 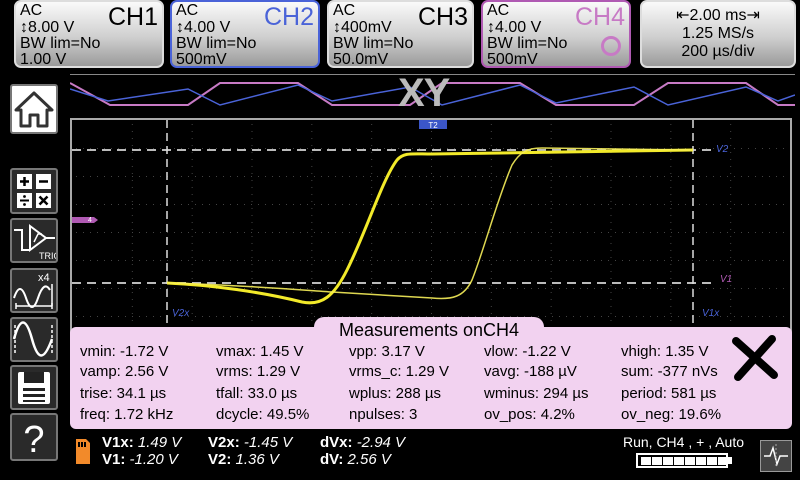 What do you see at coordinates (669, 371) in the screenshot?
I see `measurement-value: sum: -377 nVs` at bounding box center [669, 371].